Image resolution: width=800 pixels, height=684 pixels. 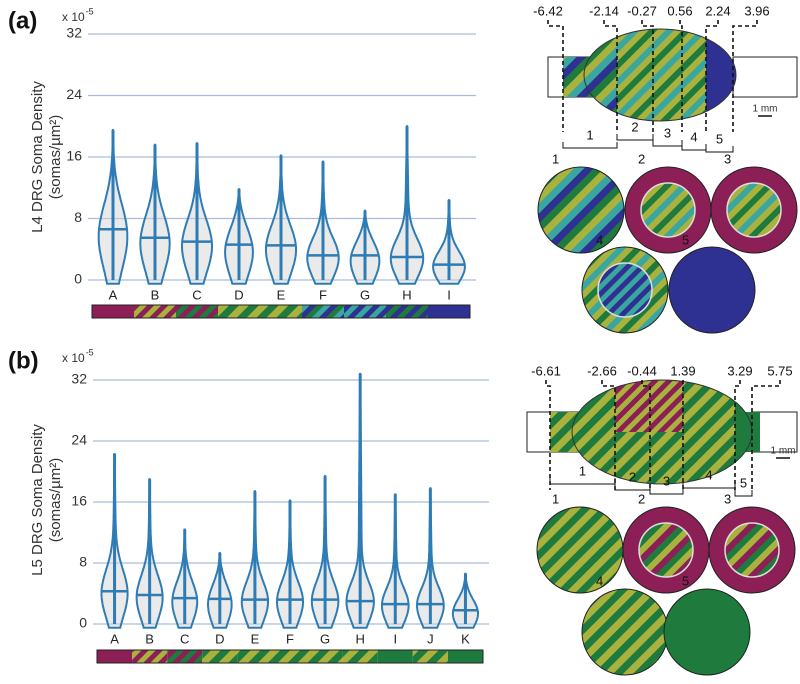 What do you see at coordinates (430, 638) in the screenshot?
I see `x-tick-label: J` at bounding box center [430, 638].